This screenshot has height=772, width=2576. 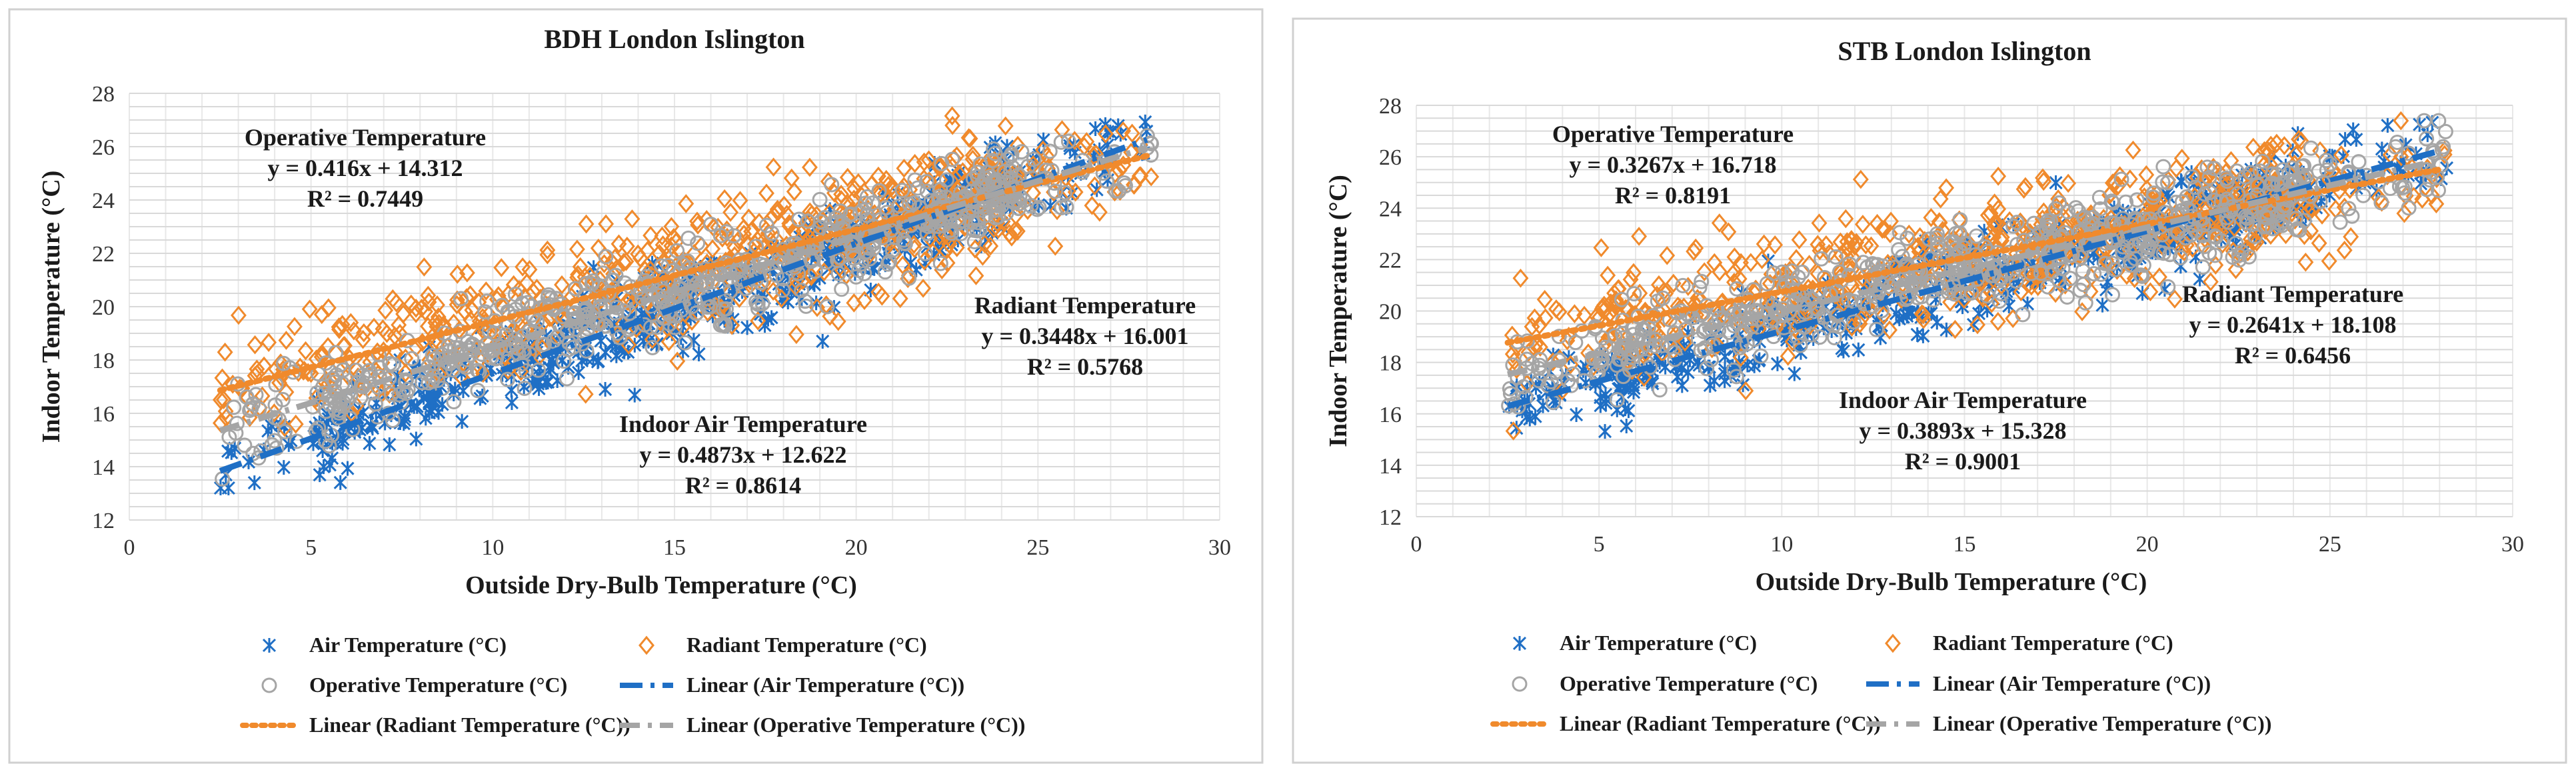 I want to click on y-tick-label: 24, so click(x=1391, y=209).